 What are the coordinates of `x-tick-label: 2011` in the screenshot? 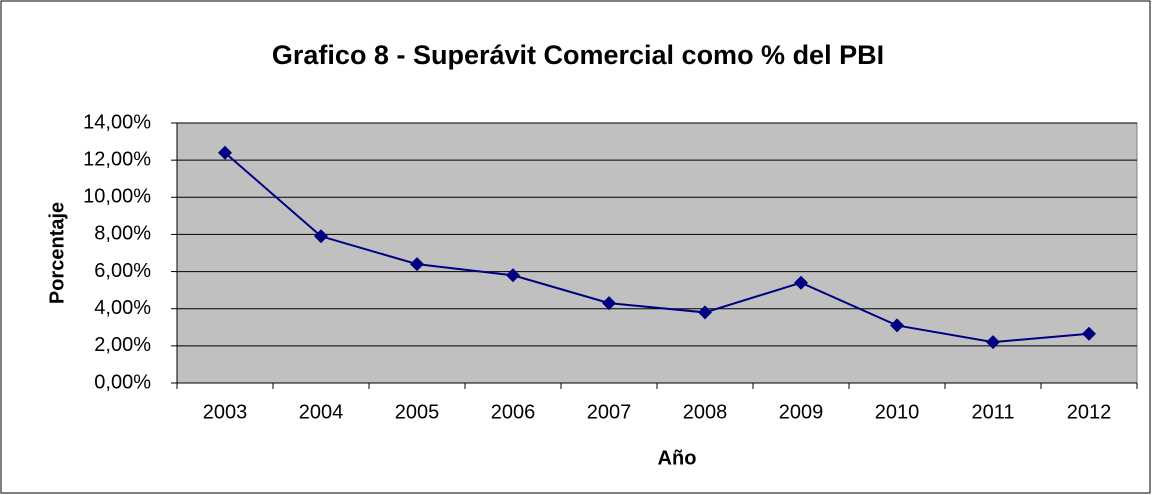 It's located at (992, 412).